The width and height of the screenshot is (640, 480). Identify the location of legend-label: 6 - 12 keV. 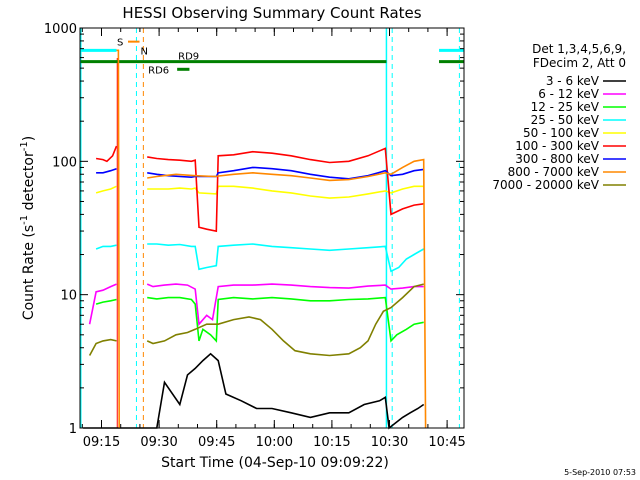
(569, 94).